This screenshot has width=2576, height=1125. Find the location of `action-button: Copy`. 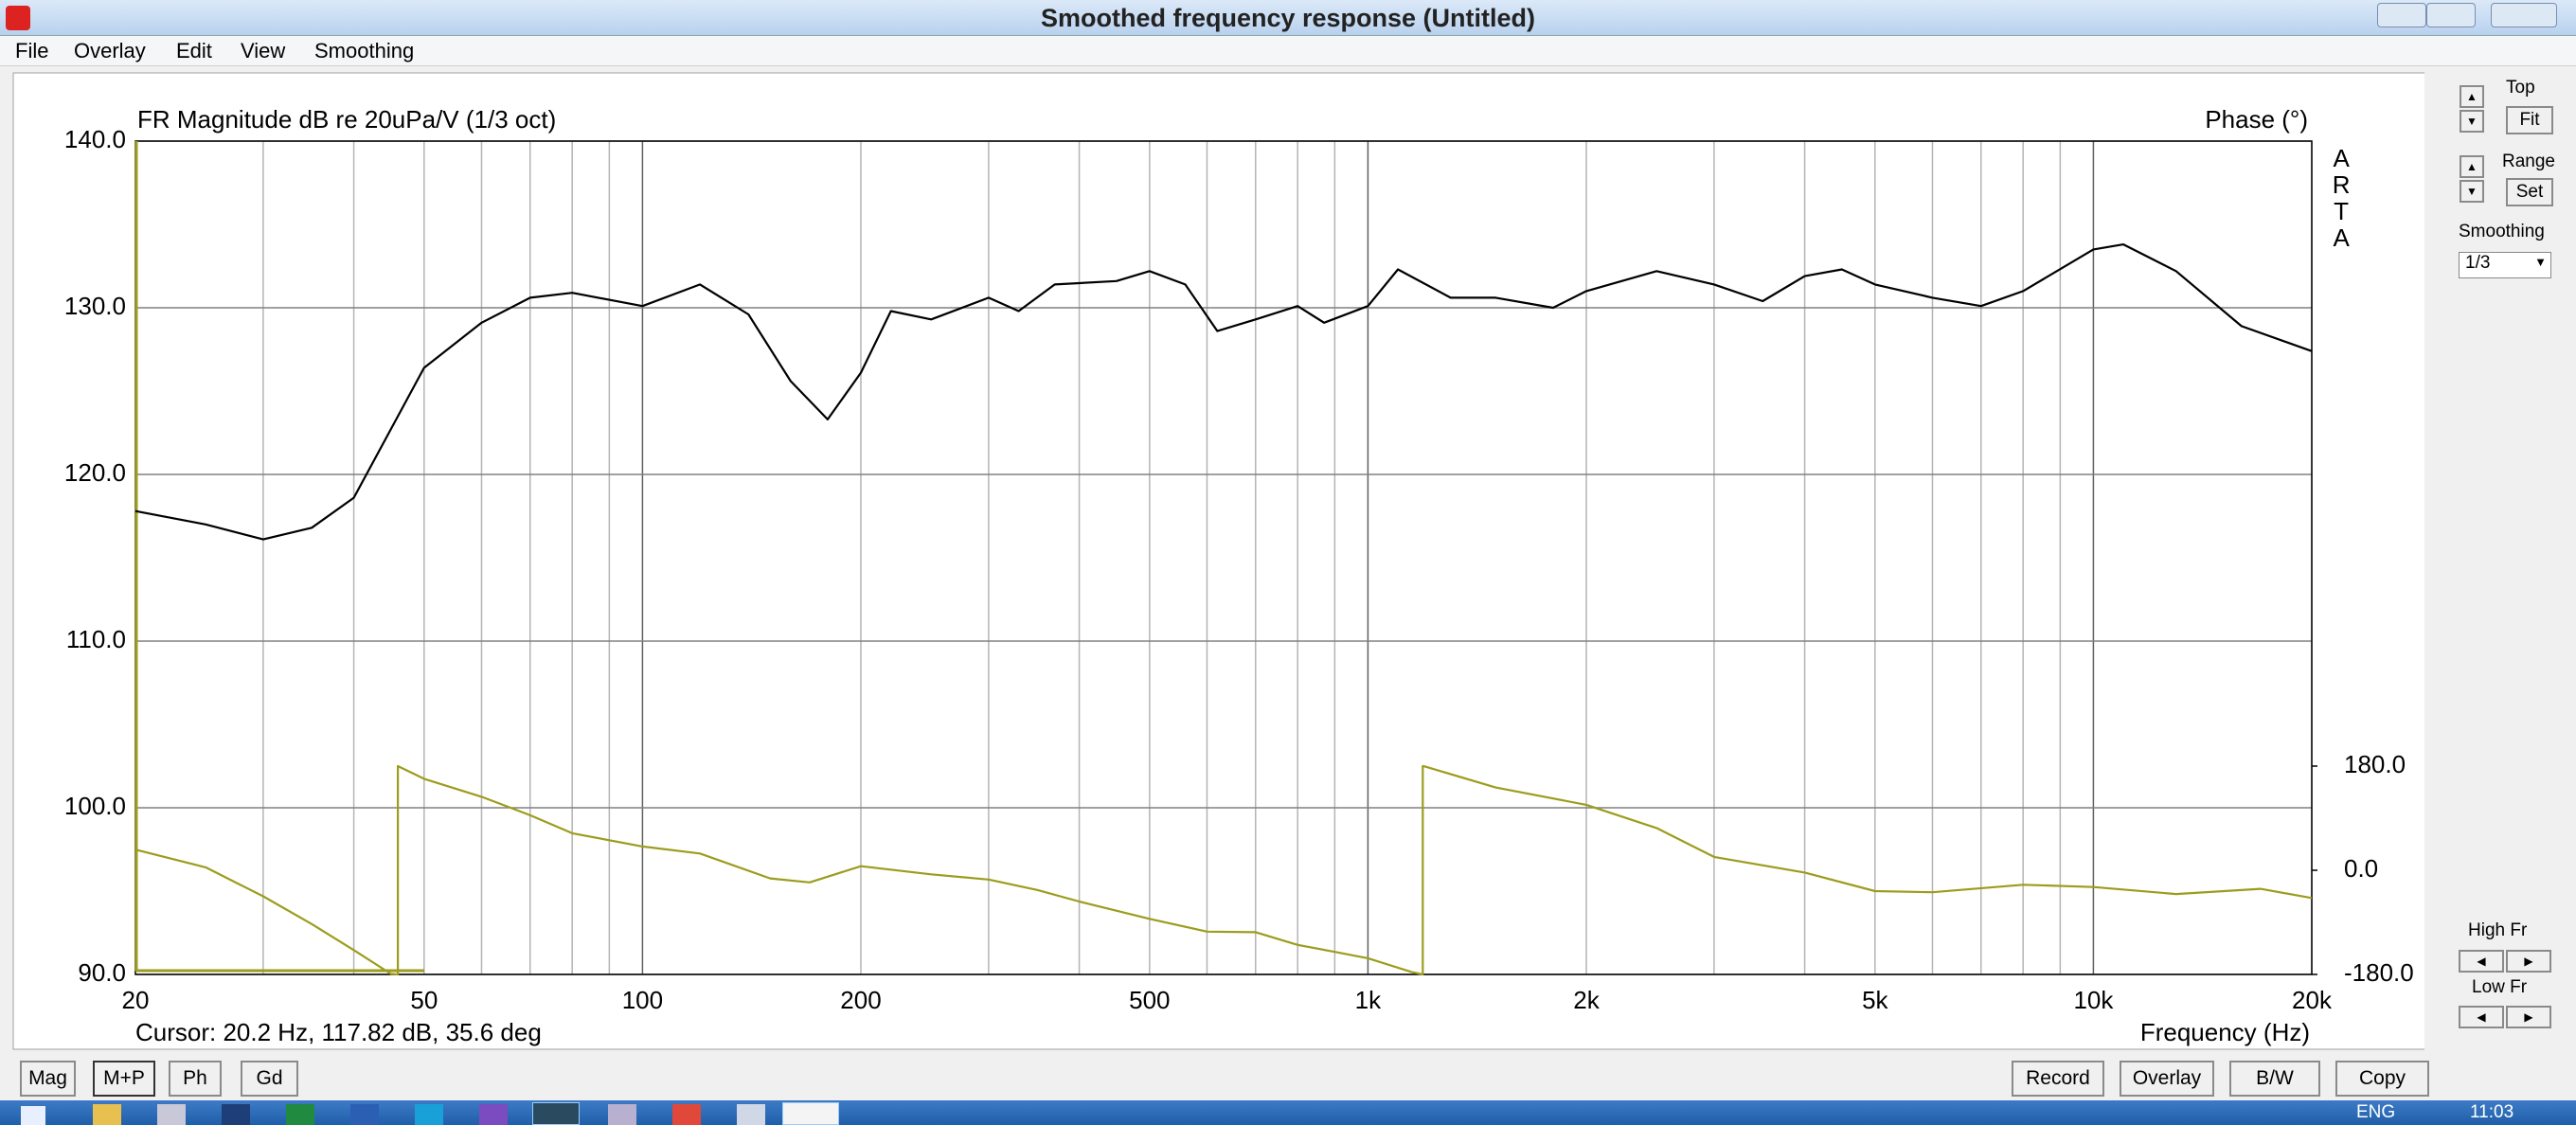

action-button: Copy is located at coordinates (2382, 1079).